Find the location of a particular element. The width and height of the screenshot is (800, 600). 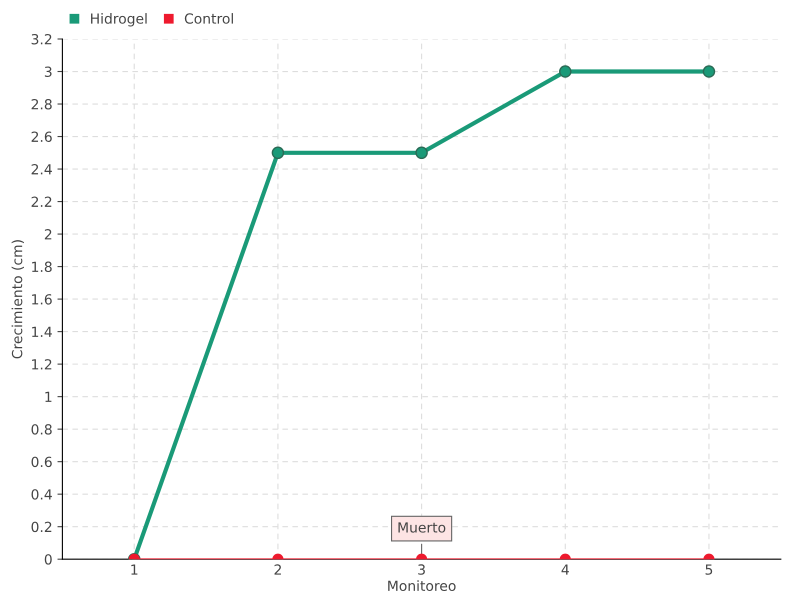

y-tick-label: 2.4 is located at coordinates (42, 169).